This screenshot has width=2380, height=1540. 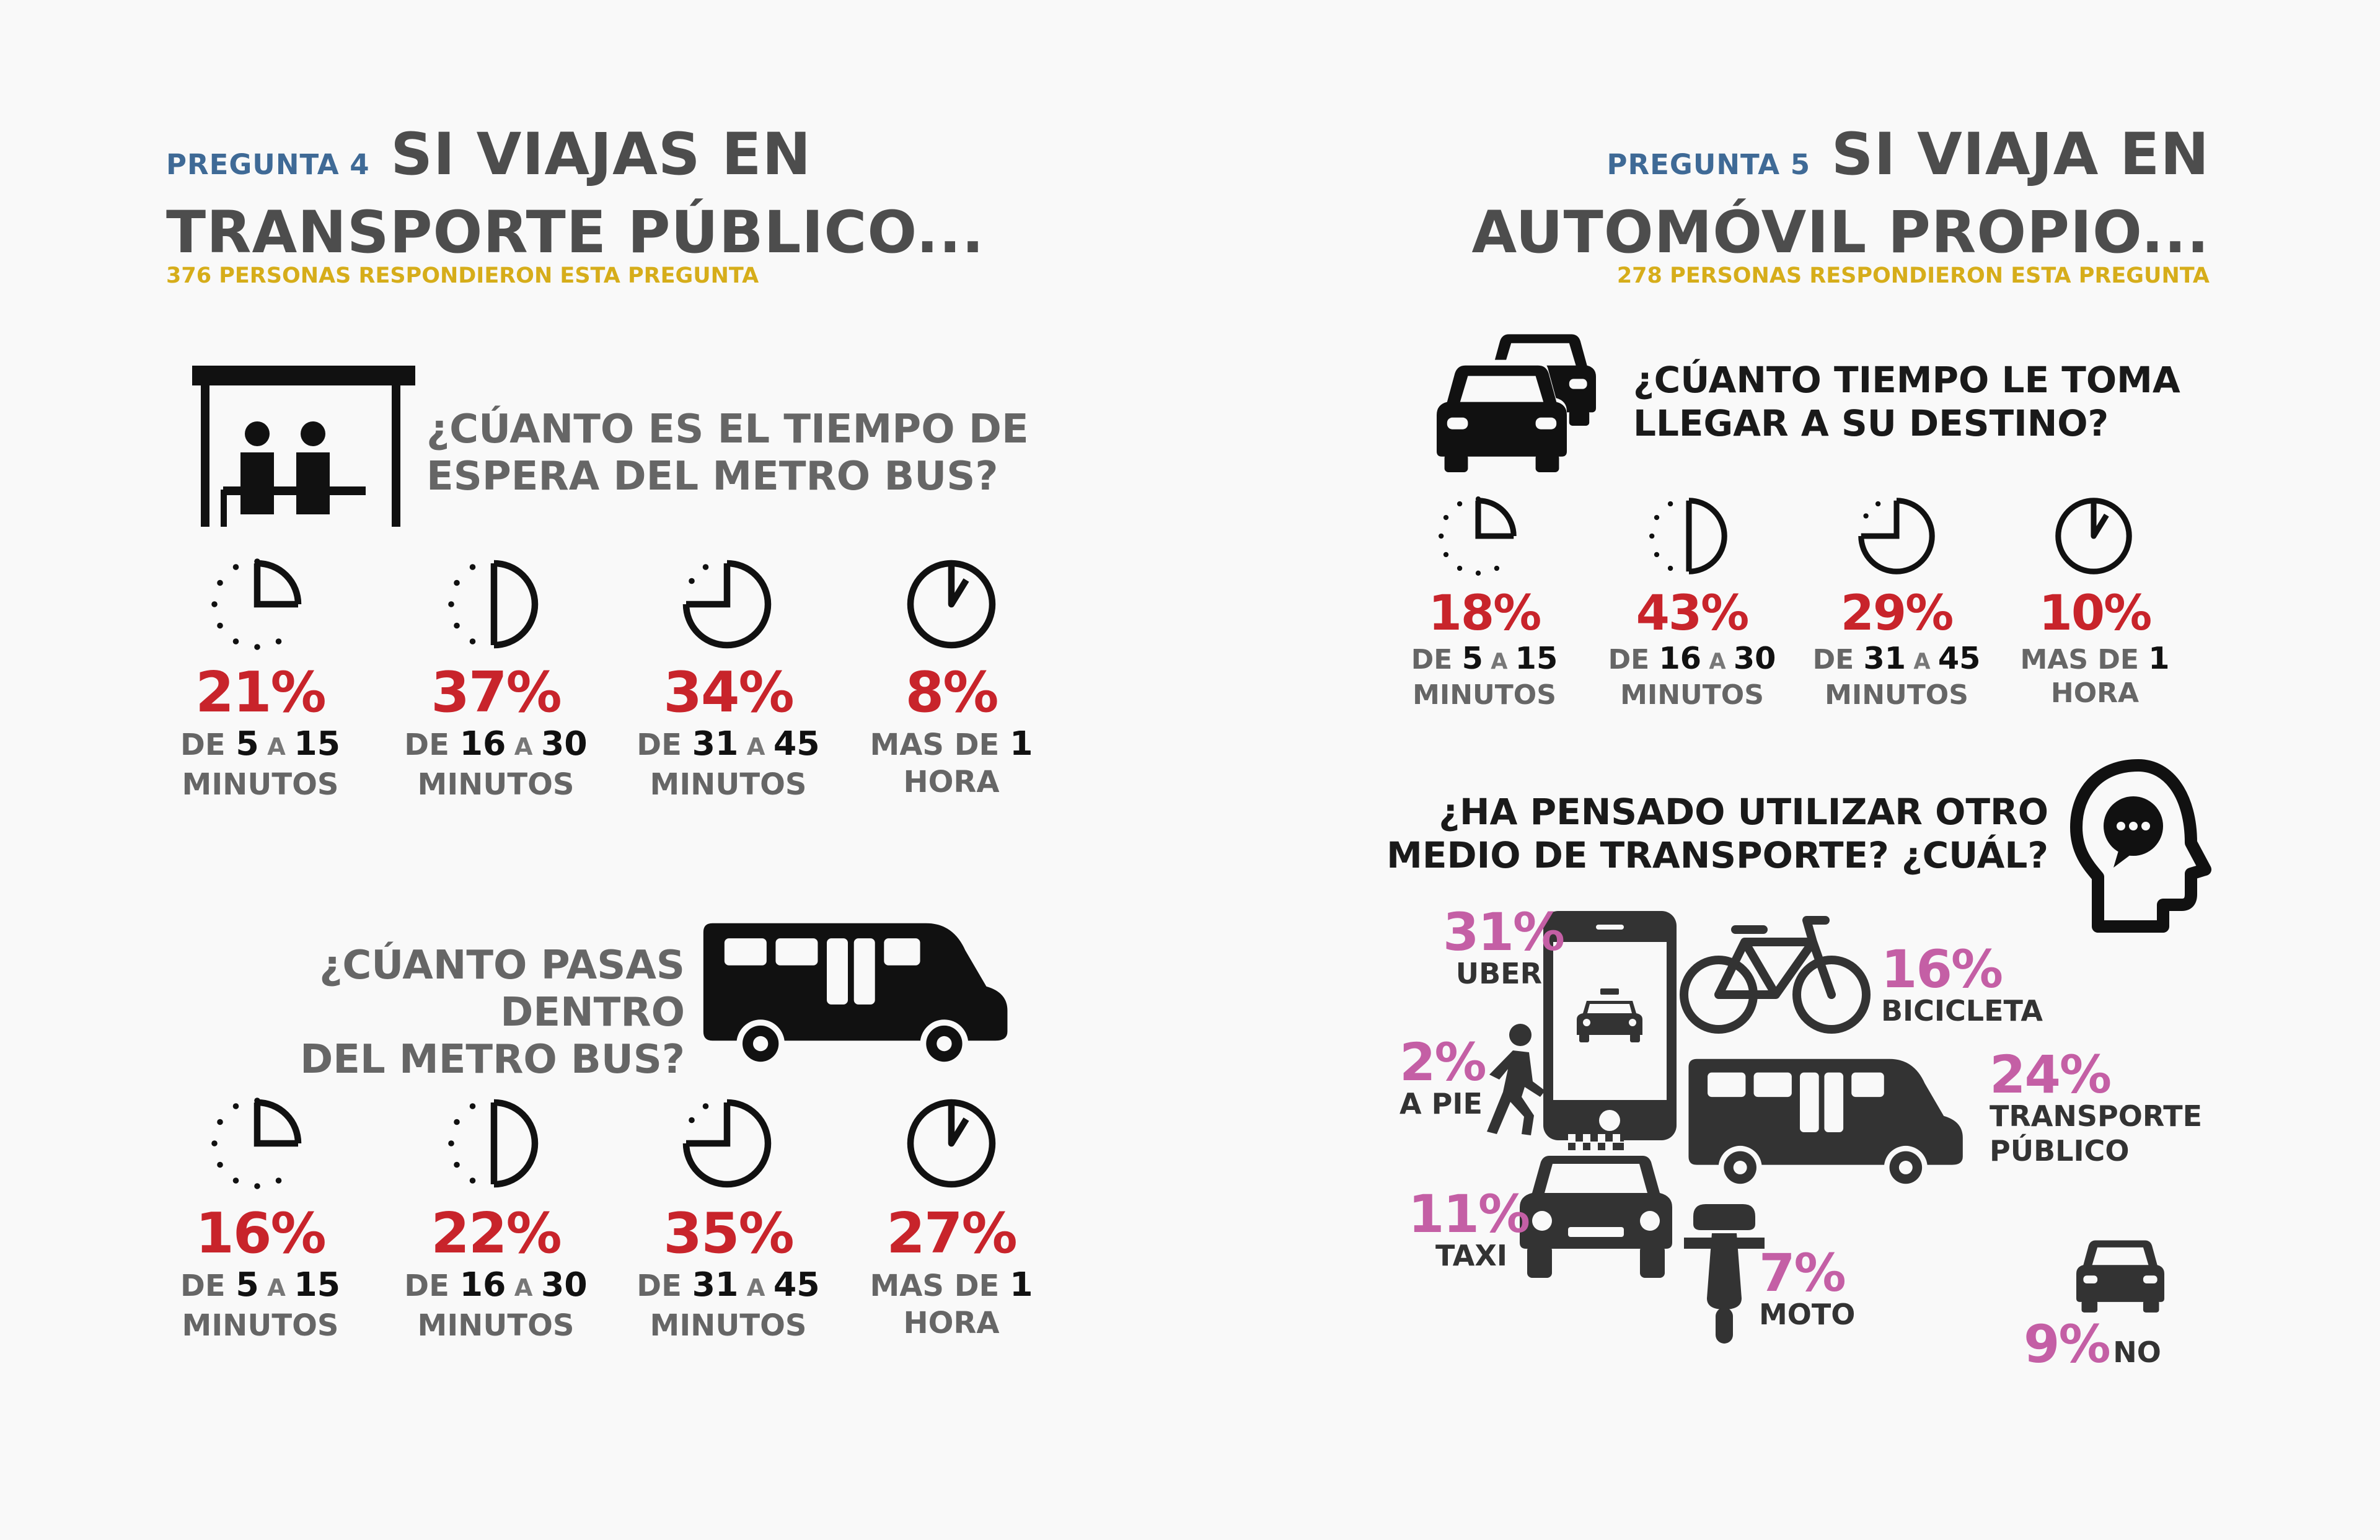 I want to click on option-label: TAXI, so click(x=1471, y=1255).